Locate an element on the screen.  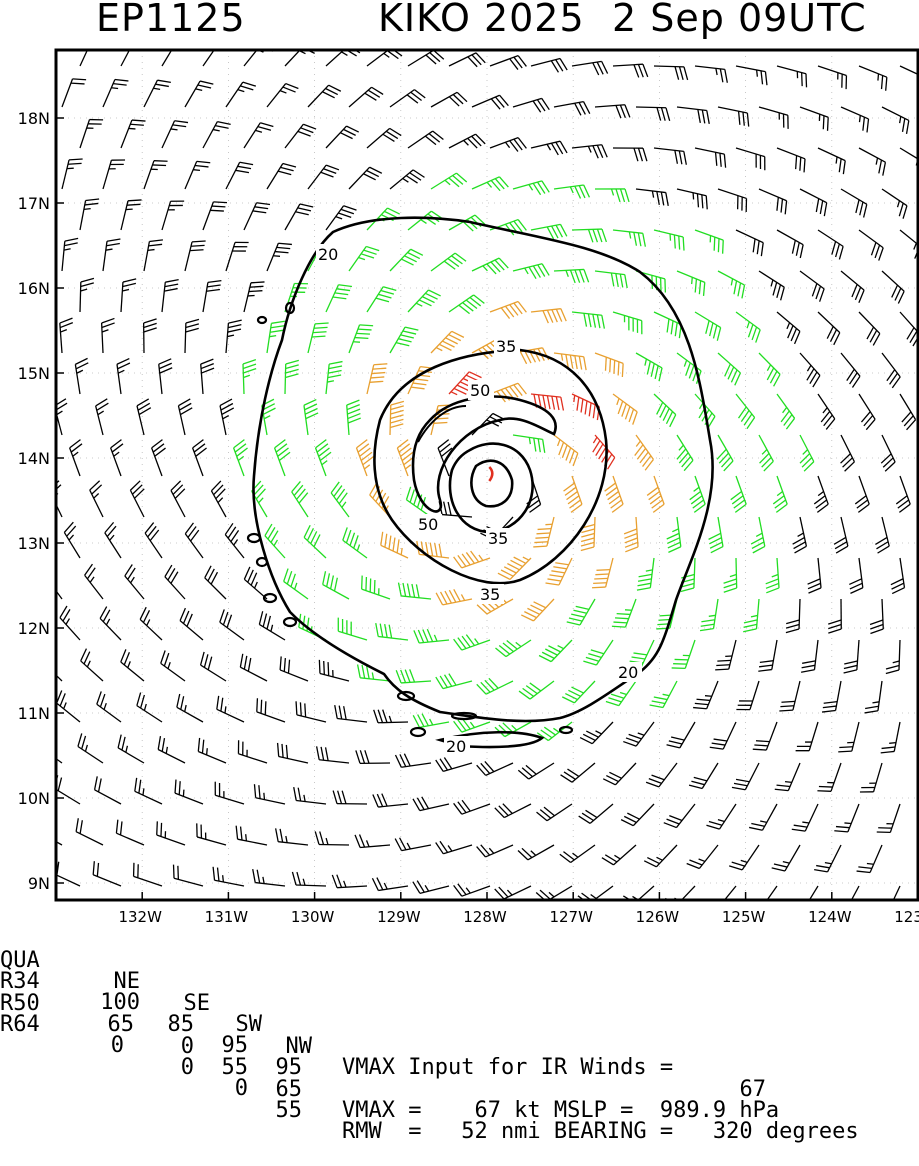
contour-label-35: 35 is located at coordinates (506, 346).